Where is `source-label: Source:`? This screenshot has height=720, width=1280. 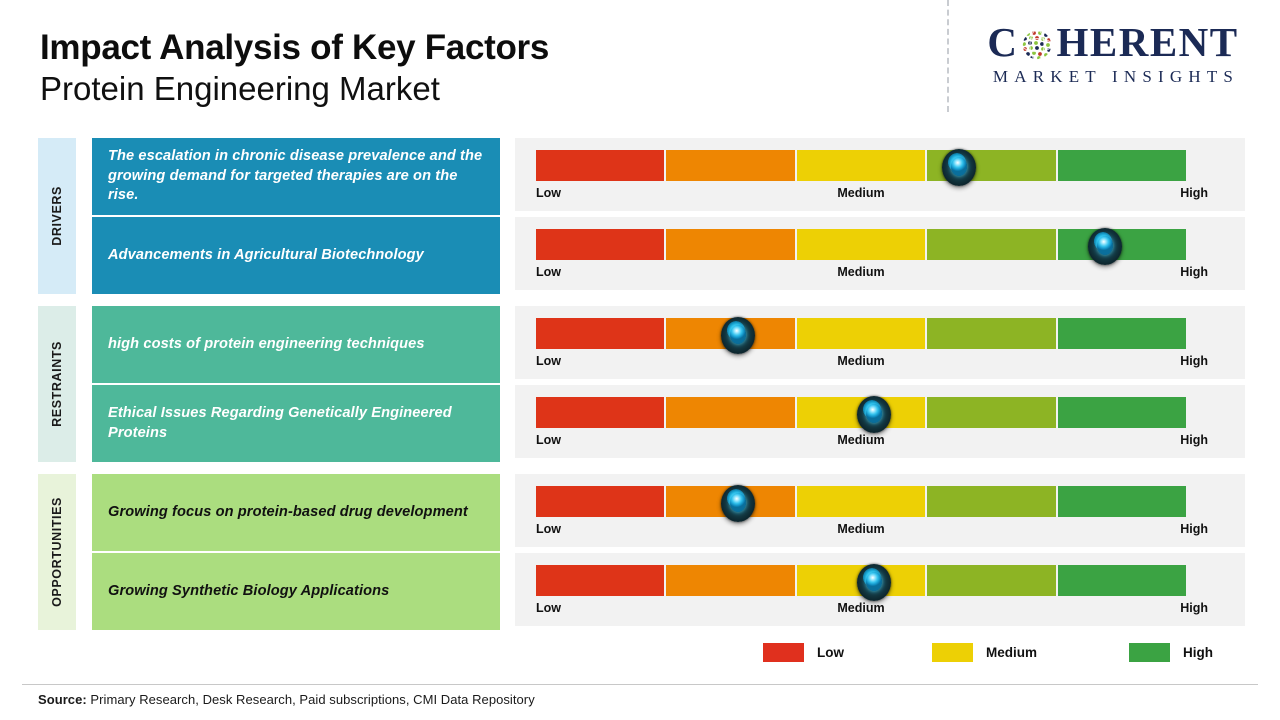
source-label: Source: is located at coordinates (62, 699).